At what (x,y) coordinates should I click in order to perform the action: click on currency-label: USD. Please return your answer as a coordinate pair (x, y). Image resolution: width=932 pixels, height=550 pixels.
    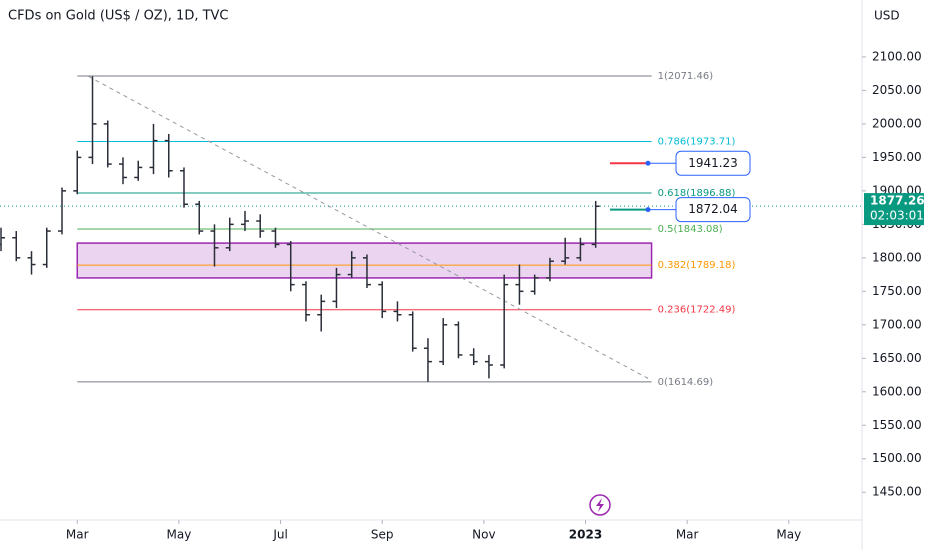
    Looking at the image, I should click on (887, 16).